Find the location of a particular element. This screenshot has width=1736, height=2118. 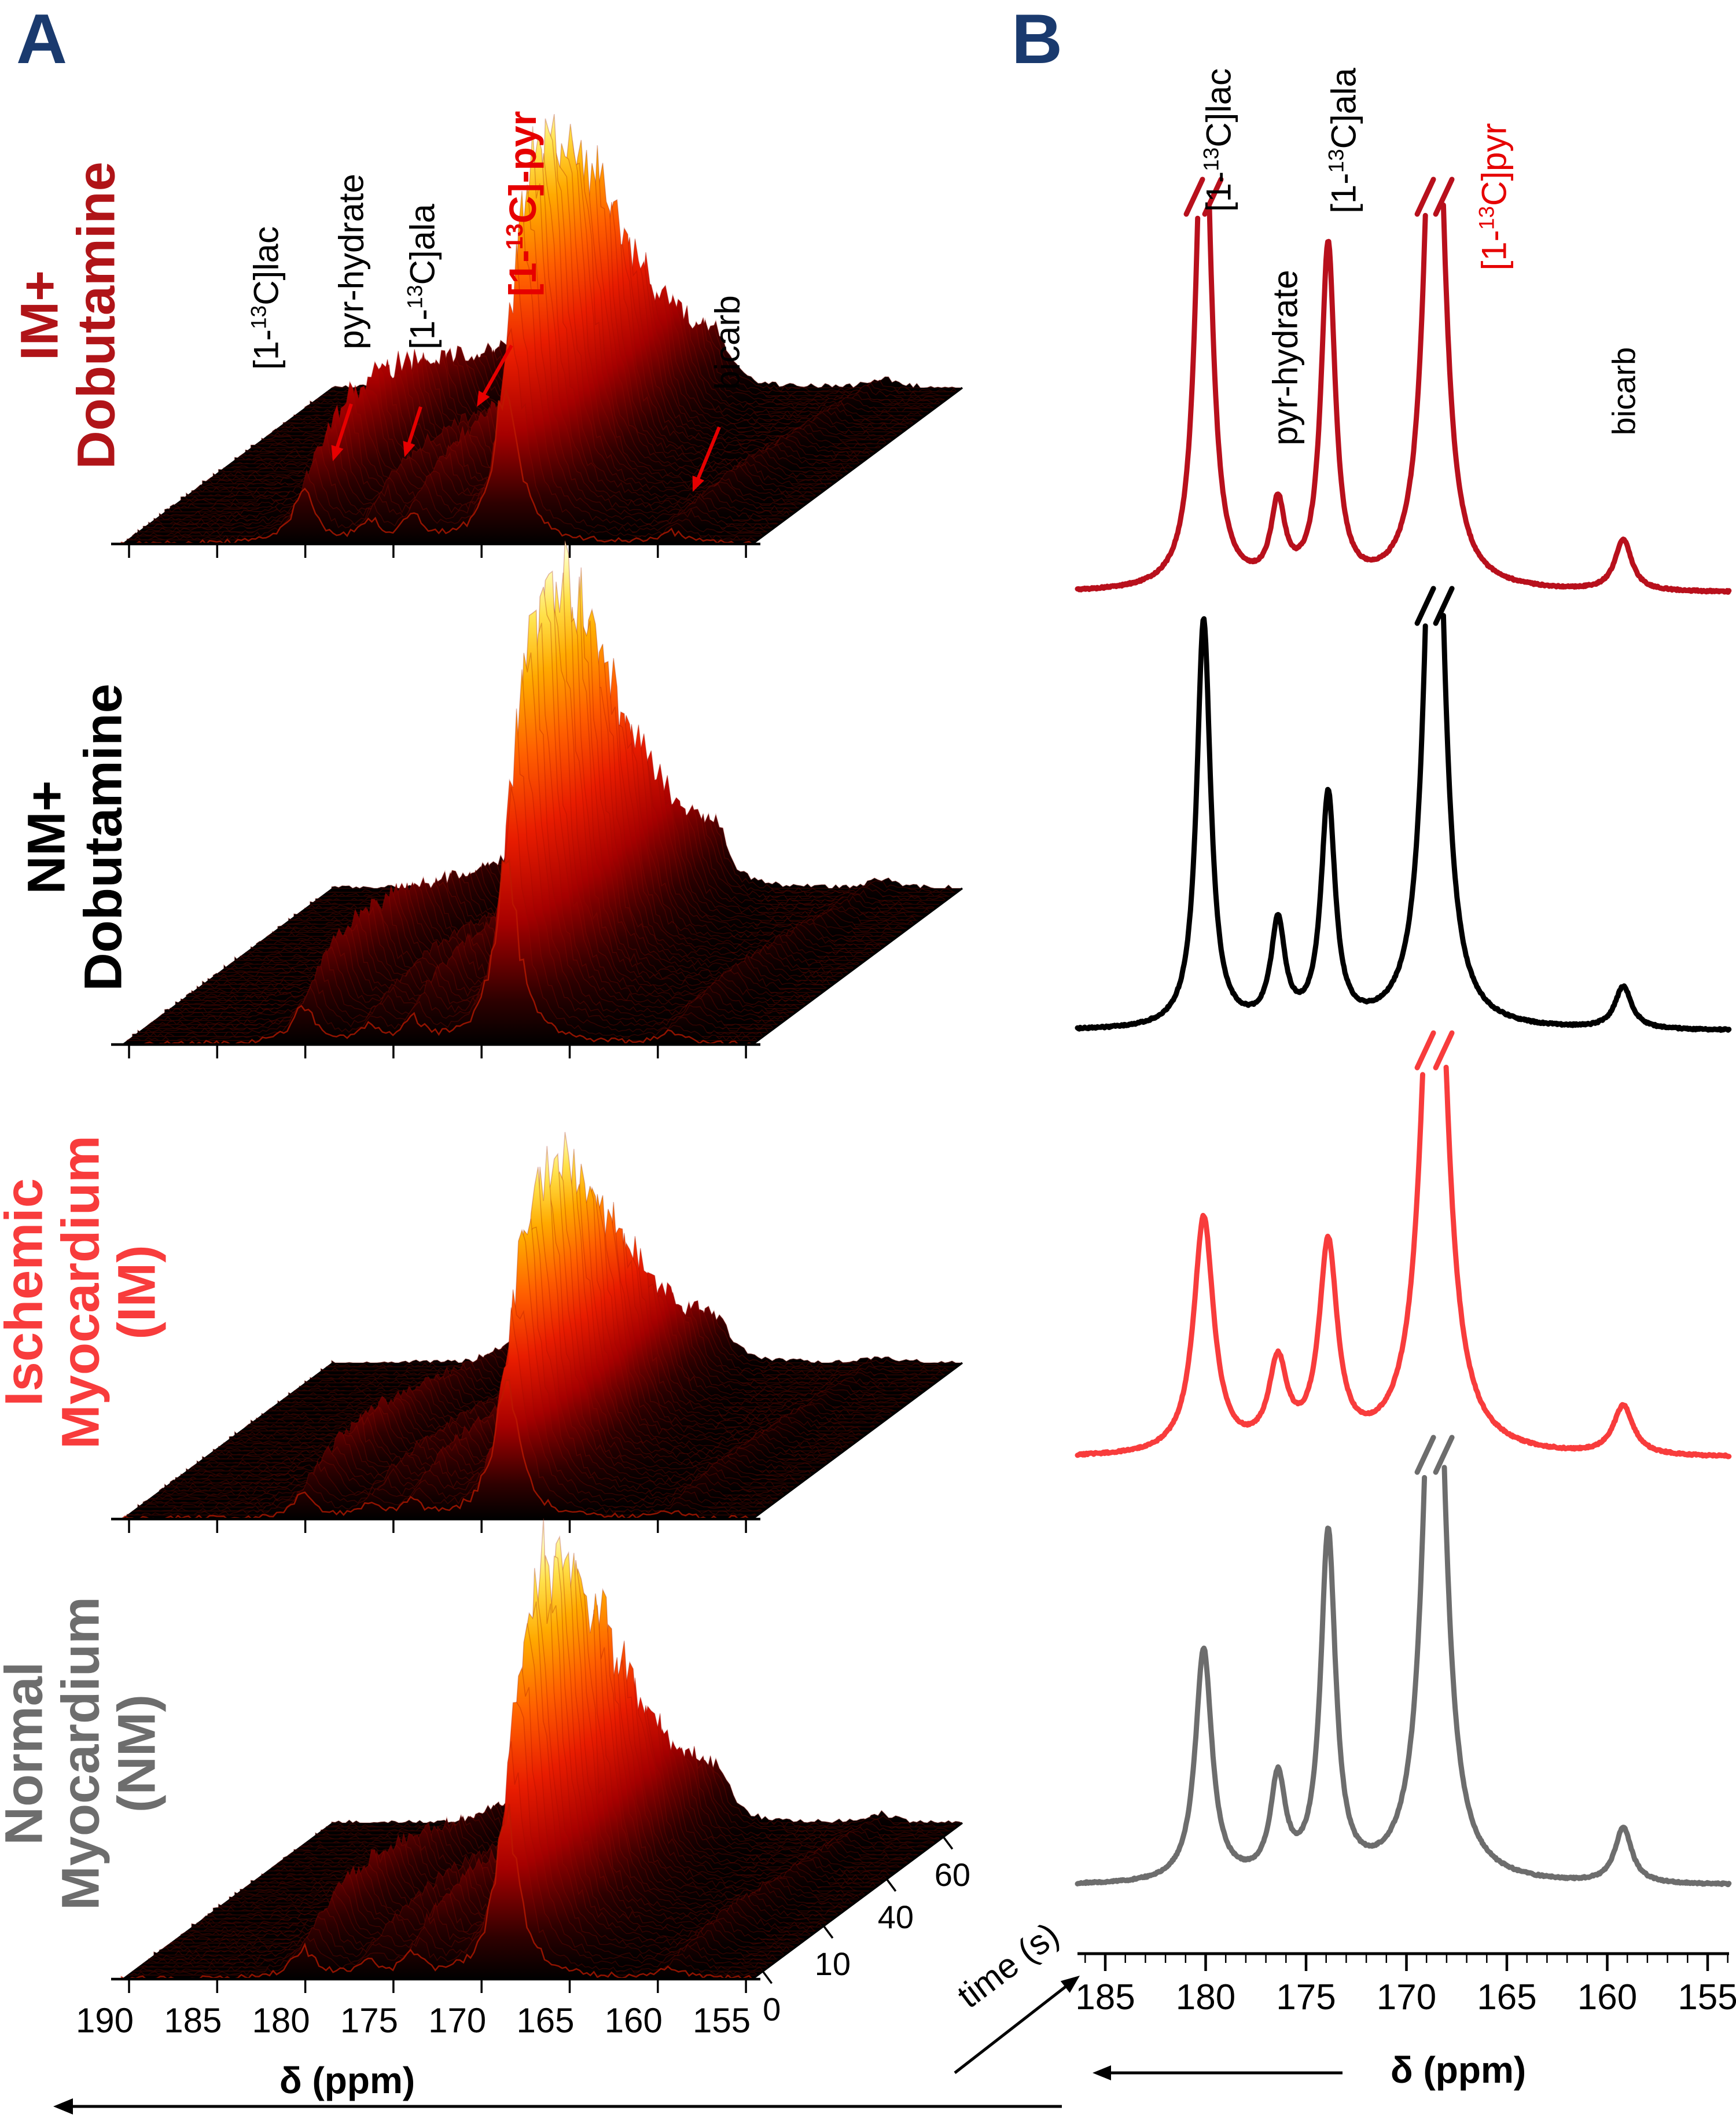

row-label-nm-dobutamine: NM+ Dobutamine is located at coordinates (75, 837).